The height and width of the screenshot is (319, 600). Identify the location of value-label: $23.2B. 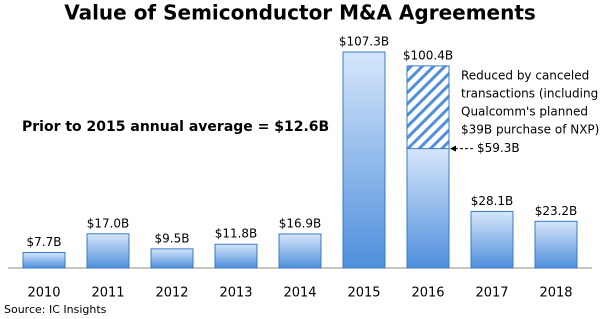
(556, 211).